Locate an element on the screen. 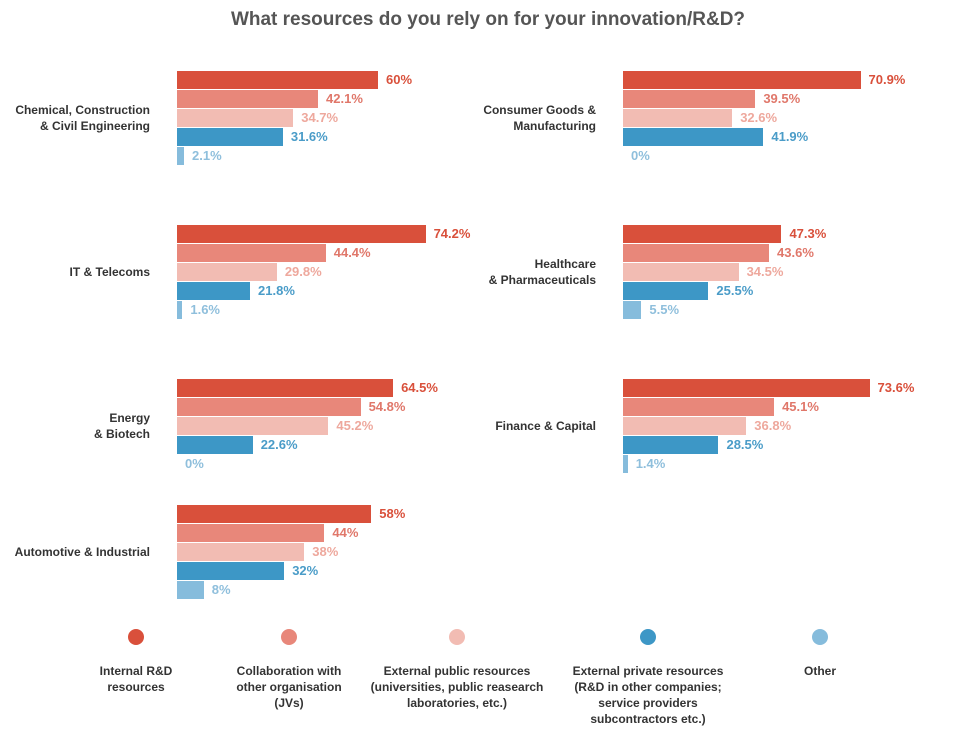 This screenshot has height=743, width=954. value-label: 41.9% is located at coordinates (790, 136).